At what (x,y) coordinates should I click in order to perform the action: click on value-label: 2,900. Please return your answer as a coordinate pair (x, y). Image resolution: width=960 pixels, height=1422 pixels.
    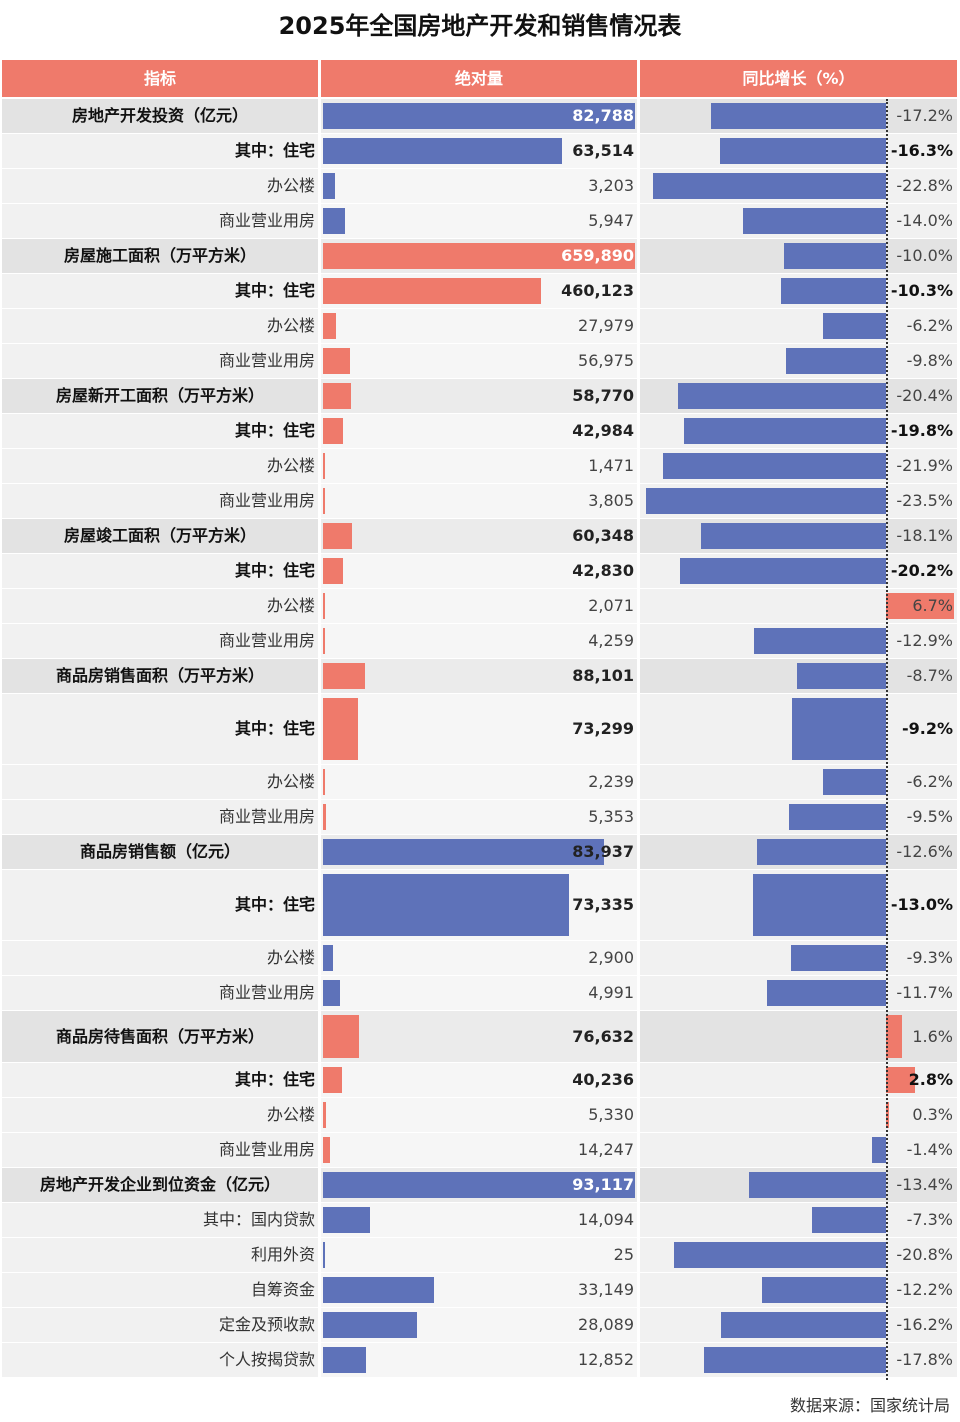
    Looking at the image, I should click on (611, 957).